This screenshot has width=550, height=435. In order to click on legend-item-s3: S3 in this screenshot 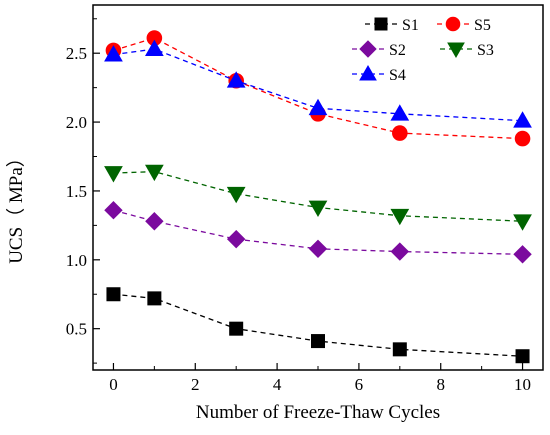, I will do `click(467, 50)`.